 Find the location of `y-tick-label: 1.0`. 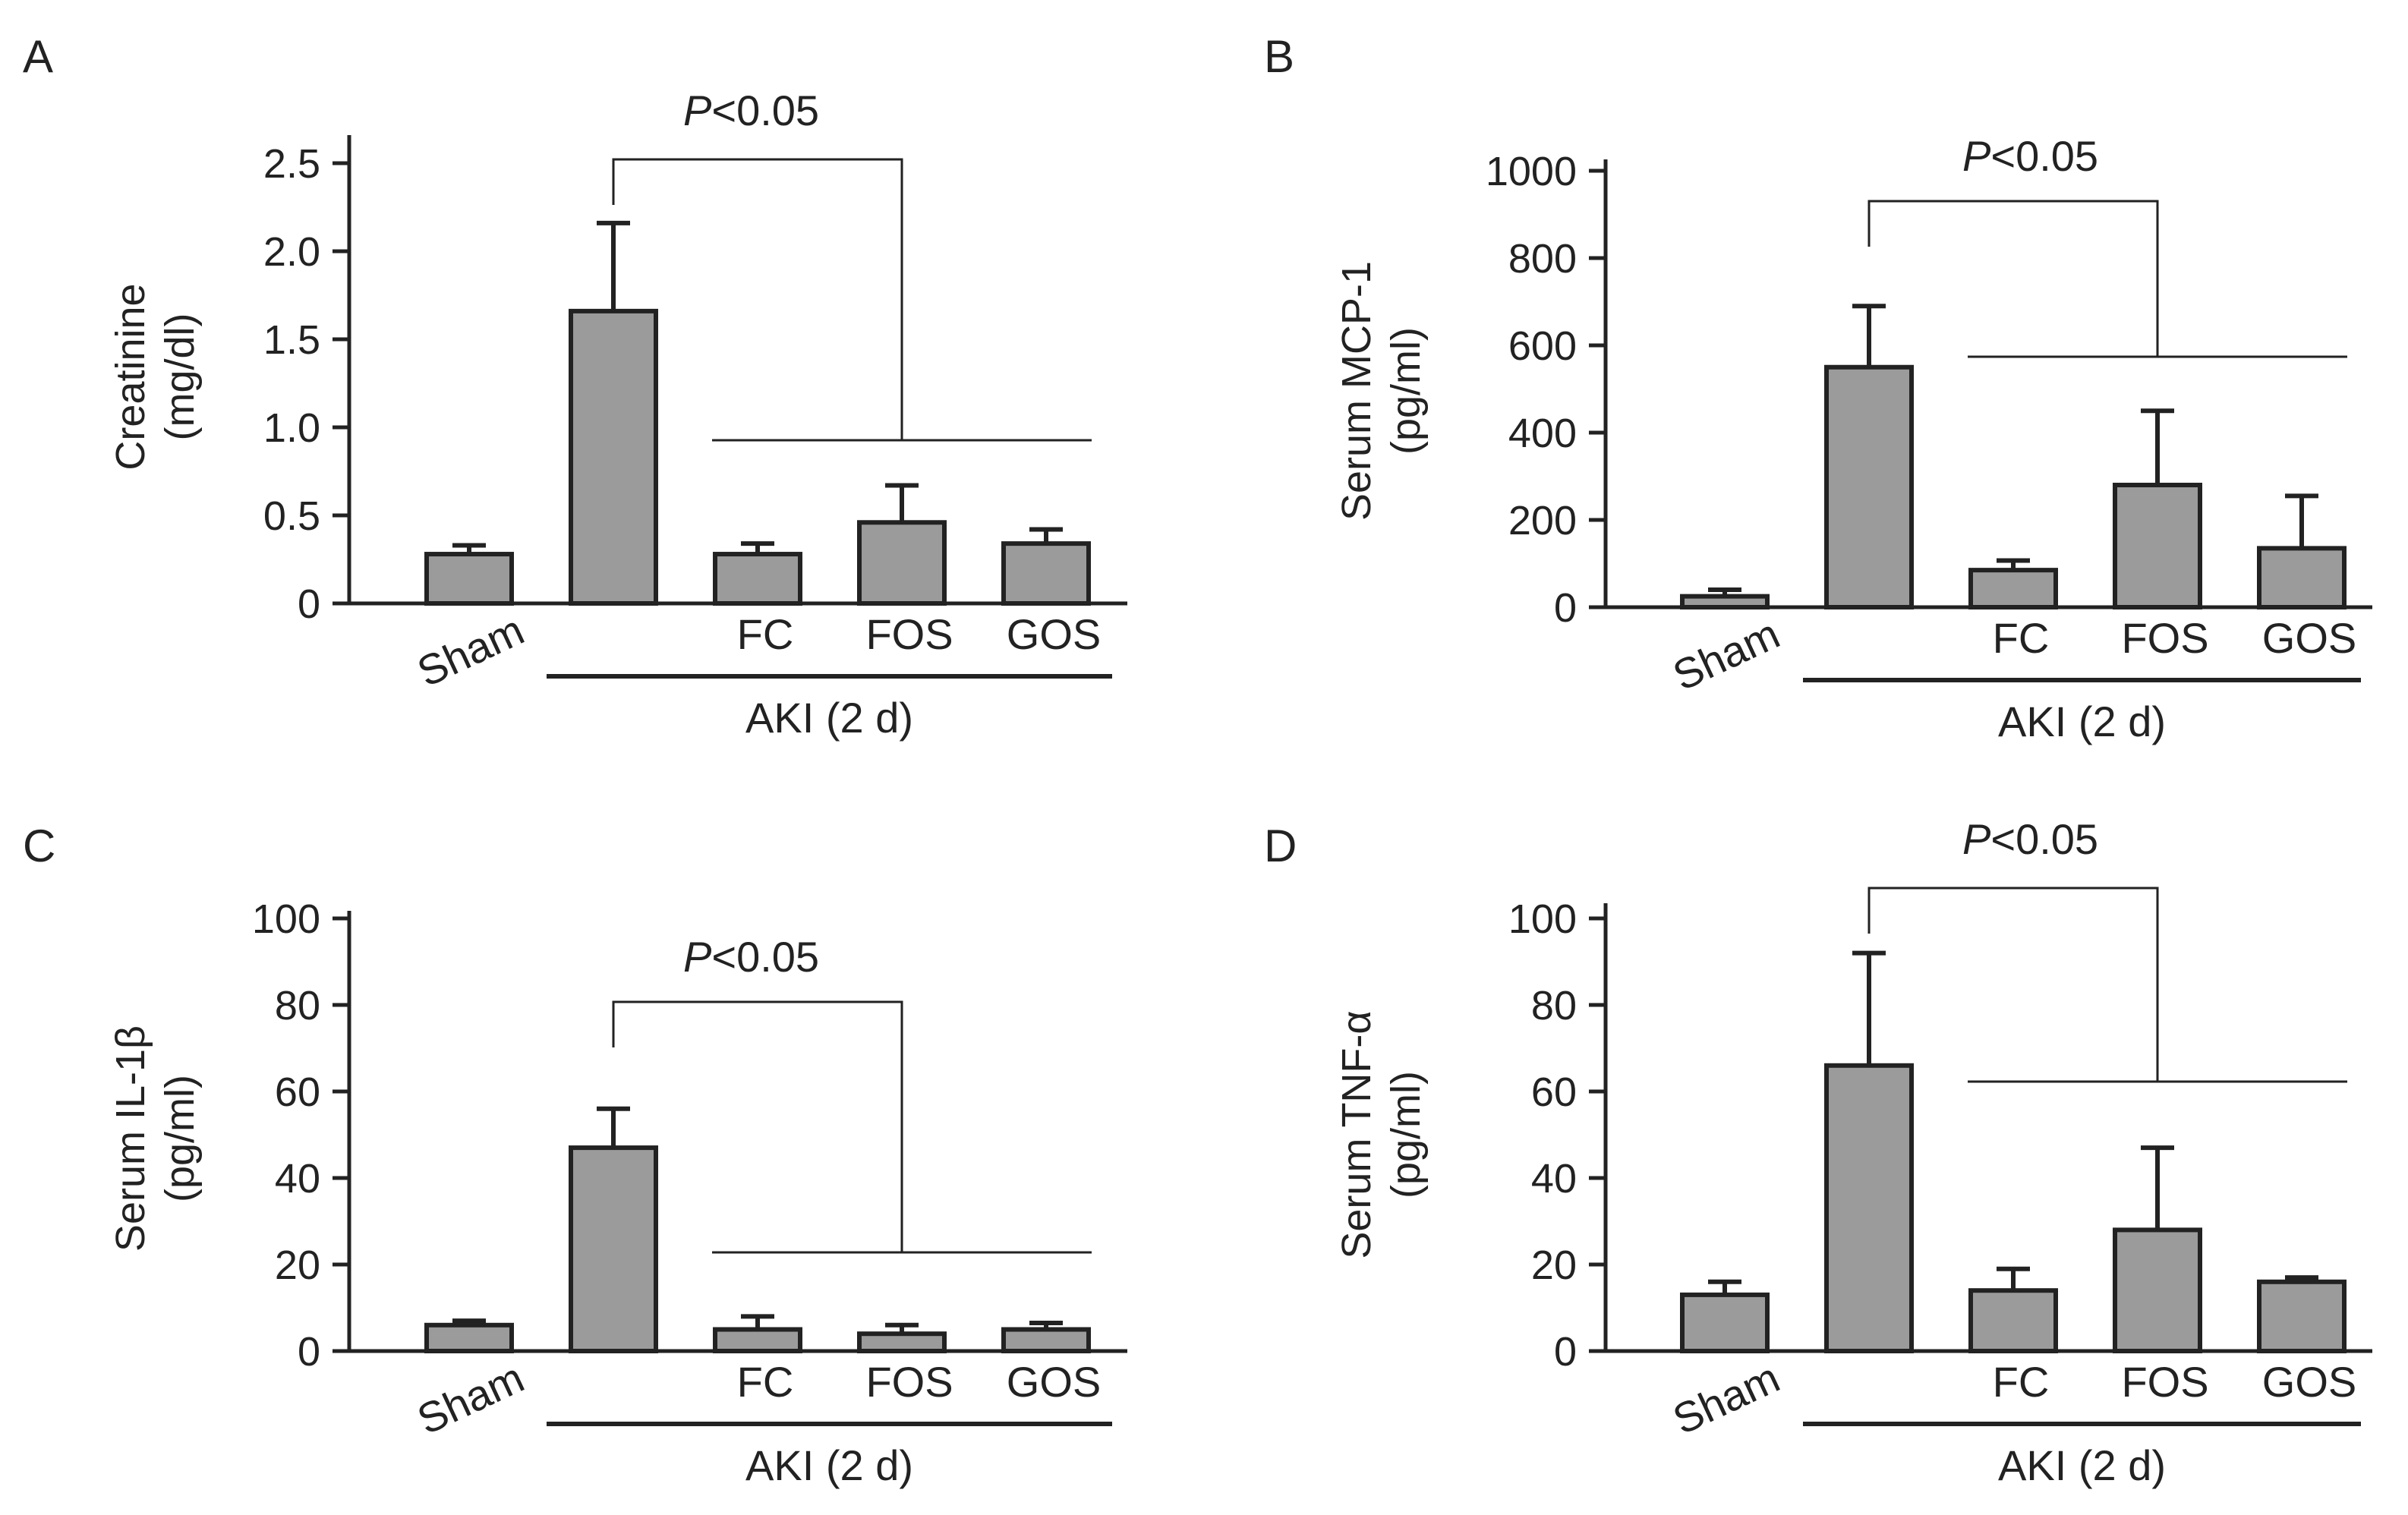

y-tick-label: 1.0 is located at coordinates (291, 428).